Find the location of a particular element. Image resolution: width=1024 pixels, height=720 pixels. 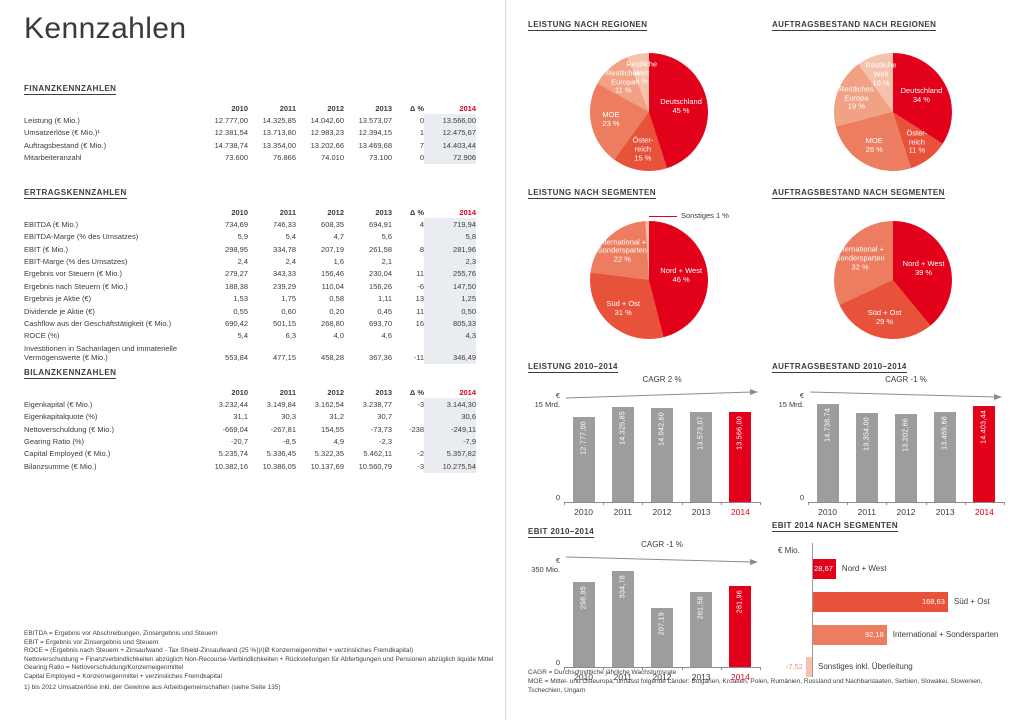

table-cell: 279,27 is located at coordinates (236, 274).